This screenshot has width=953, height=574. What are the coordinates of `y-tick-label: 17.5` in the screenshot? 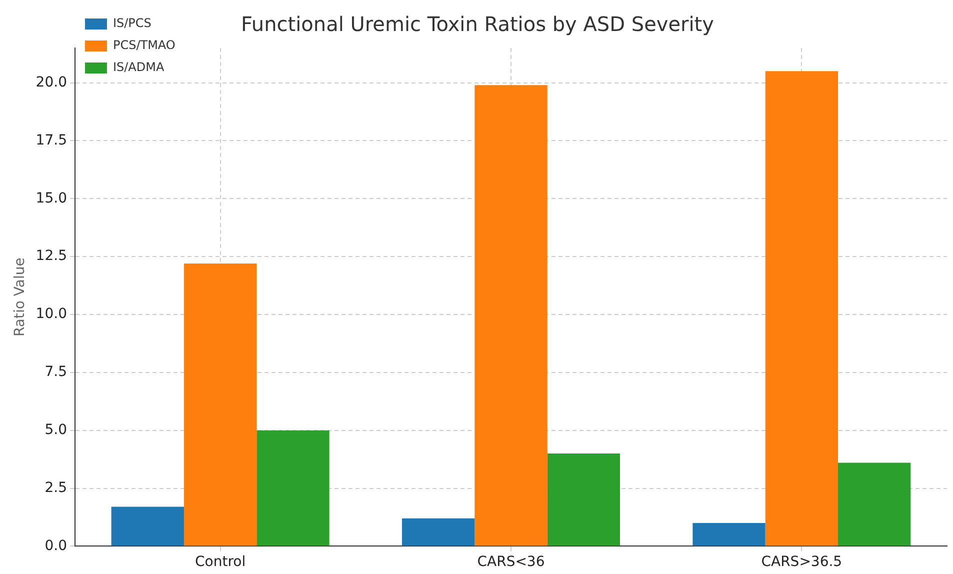 It's located at (51, 140).